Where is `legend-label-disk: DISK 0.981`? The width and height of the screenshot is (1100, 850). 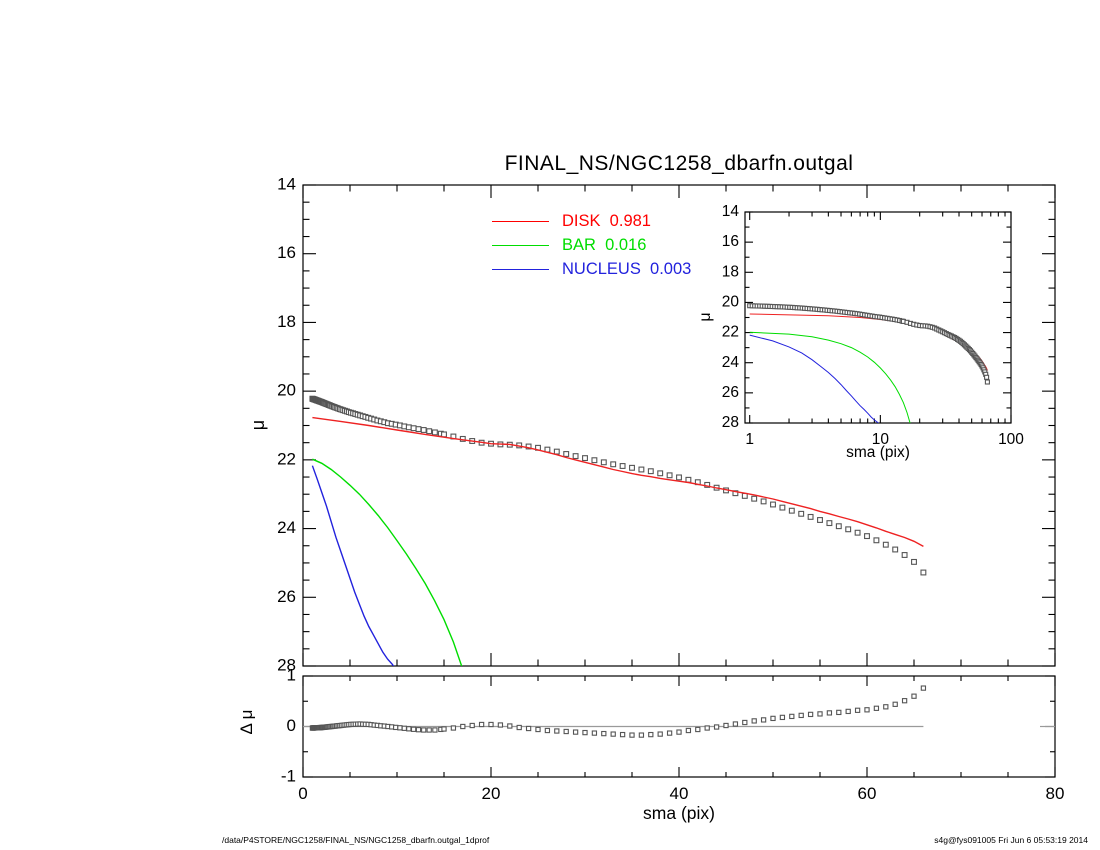 legend-label-disk: DISK 0.981 is located at coordinates (606, 220).